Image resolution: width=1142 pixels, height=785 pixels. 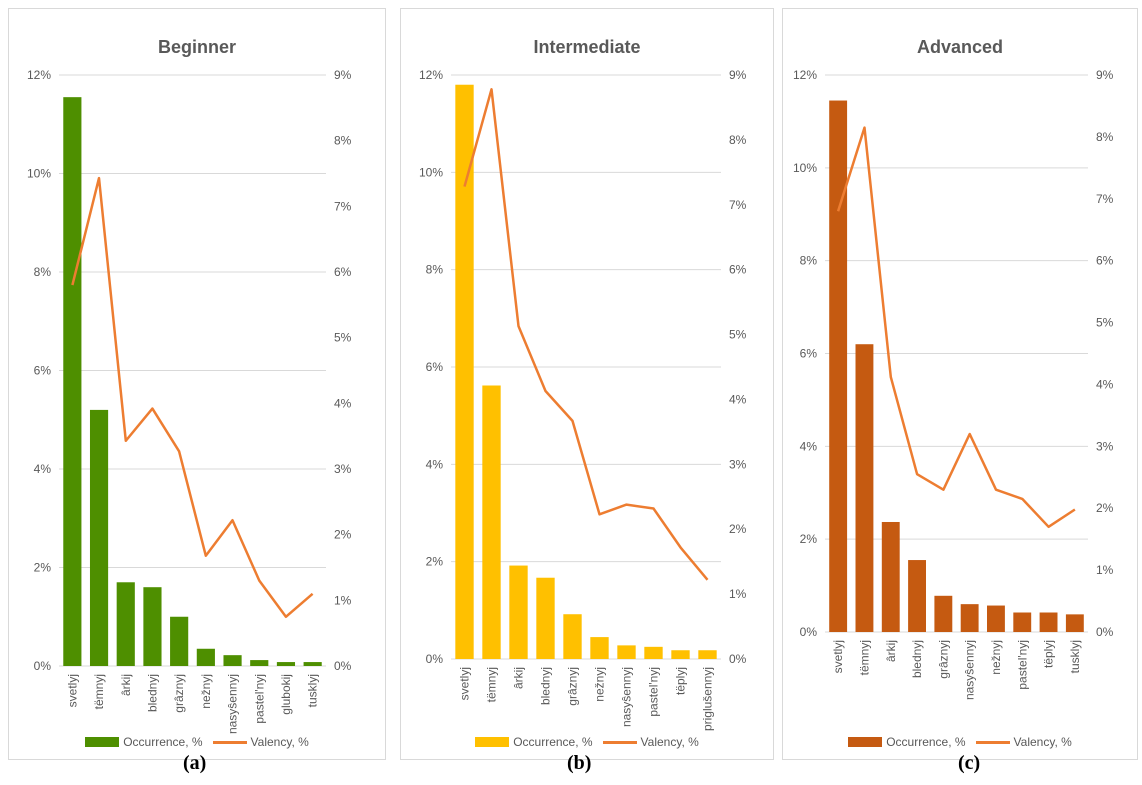 What do you see at coordinates (1075, 656) in the screenshot?
I see `x-tick-label: tusklyj` at bounding box center [1075, 656].